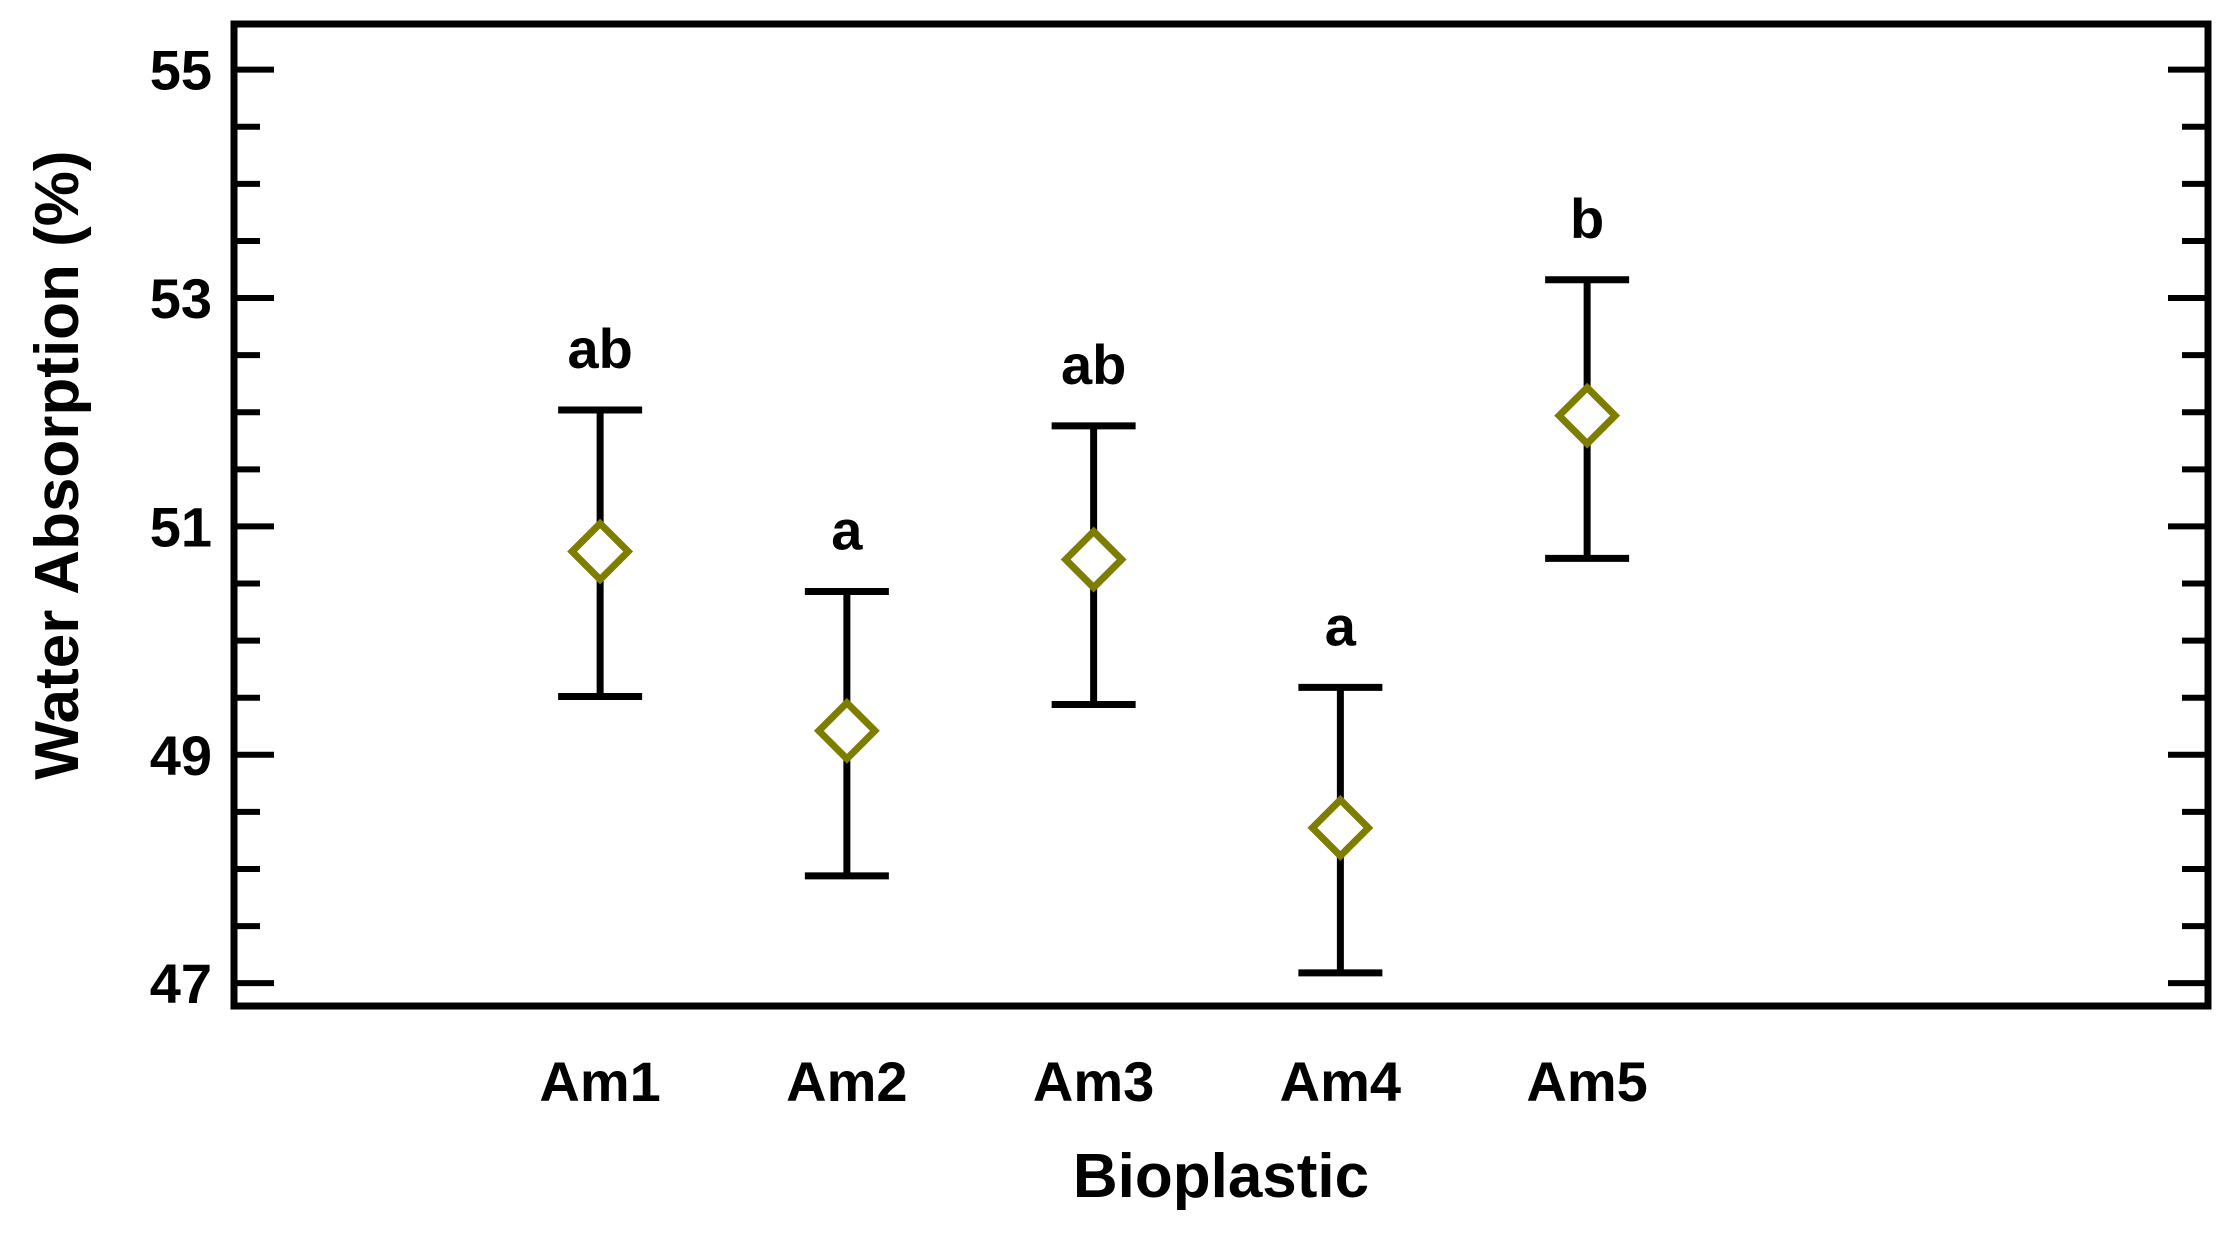 The image size is (2238, 1242). What do you see at coordinates (1586, 1081) in the screenshot?
I see `x-tick-label: Am5` at bounding box center [1586, 1081].